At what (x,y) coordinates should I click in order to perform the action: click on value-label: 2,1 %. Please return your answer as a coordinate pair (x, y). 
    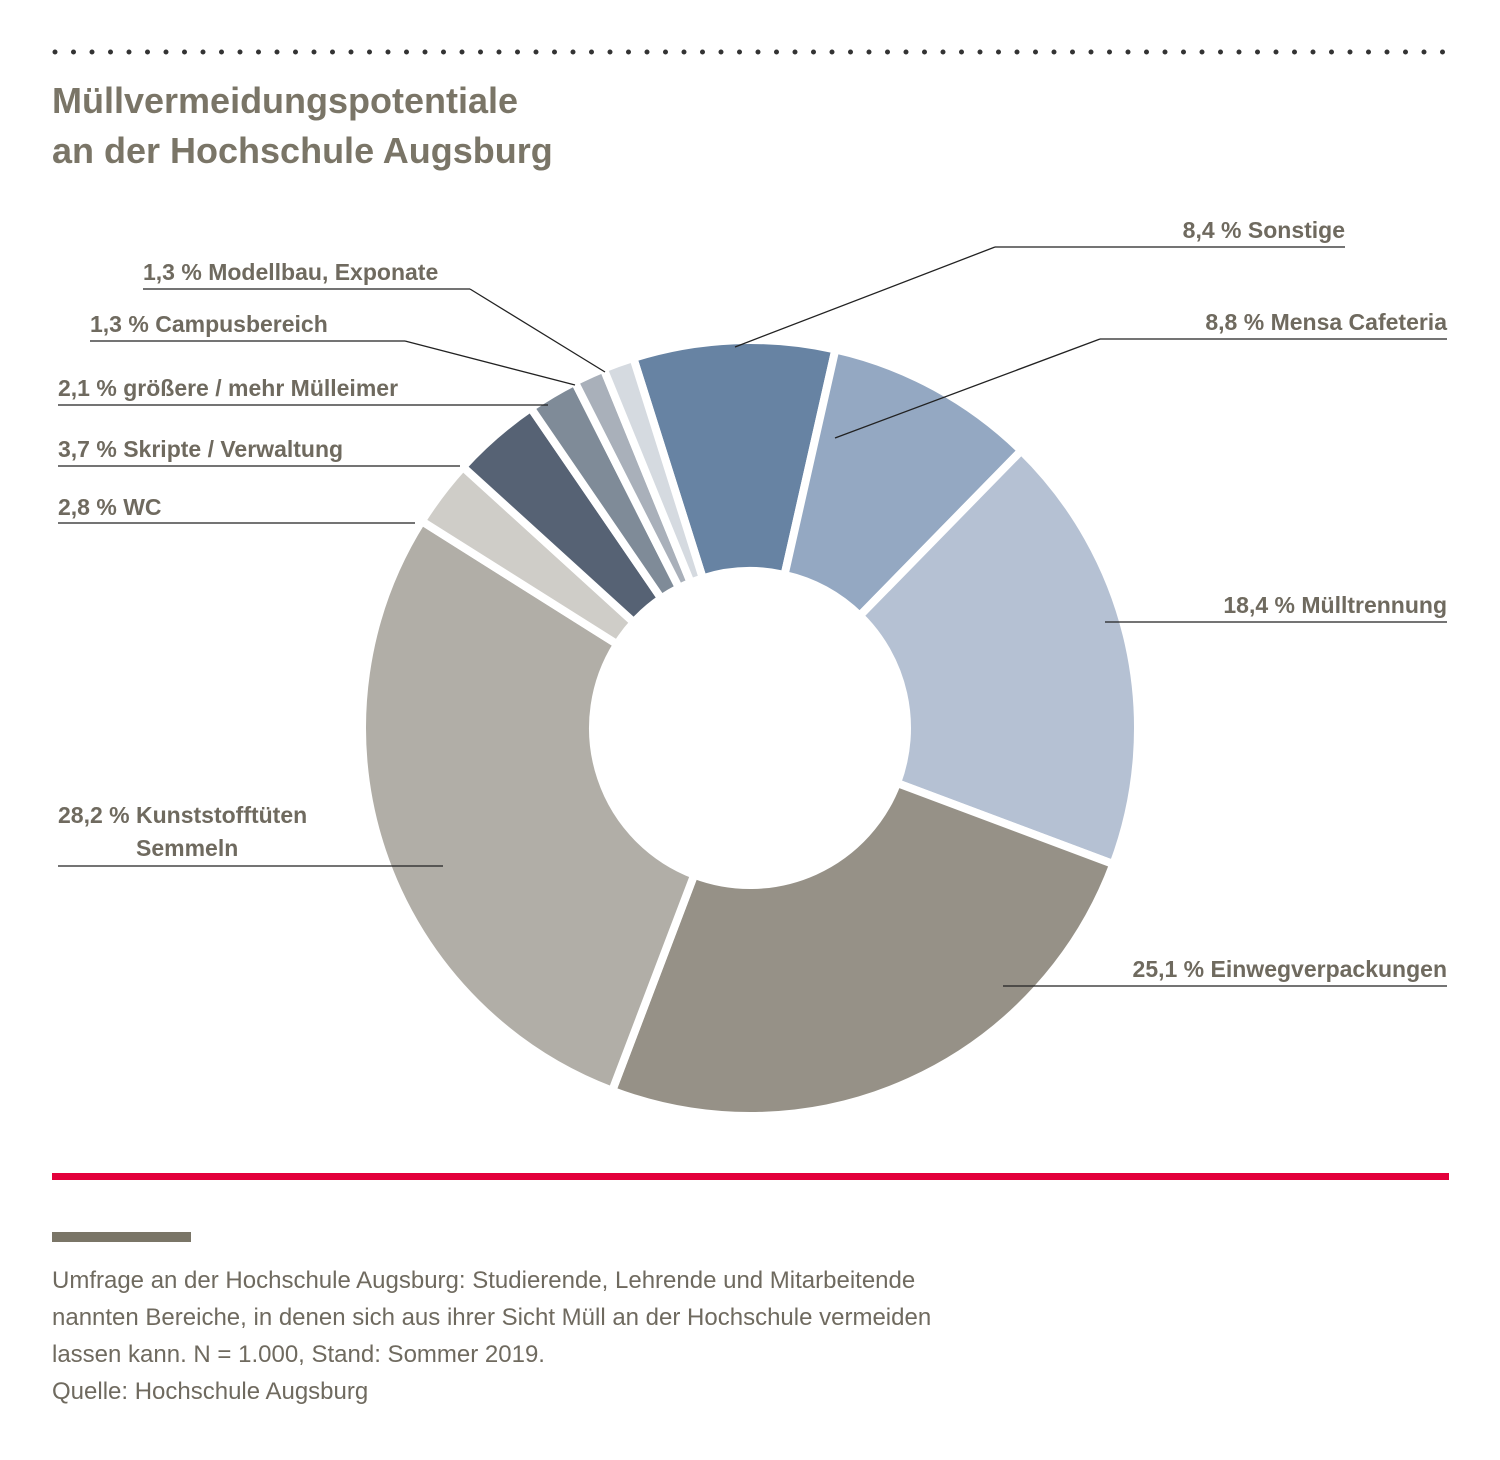
    Looking at the image, I should click on (87, 388).